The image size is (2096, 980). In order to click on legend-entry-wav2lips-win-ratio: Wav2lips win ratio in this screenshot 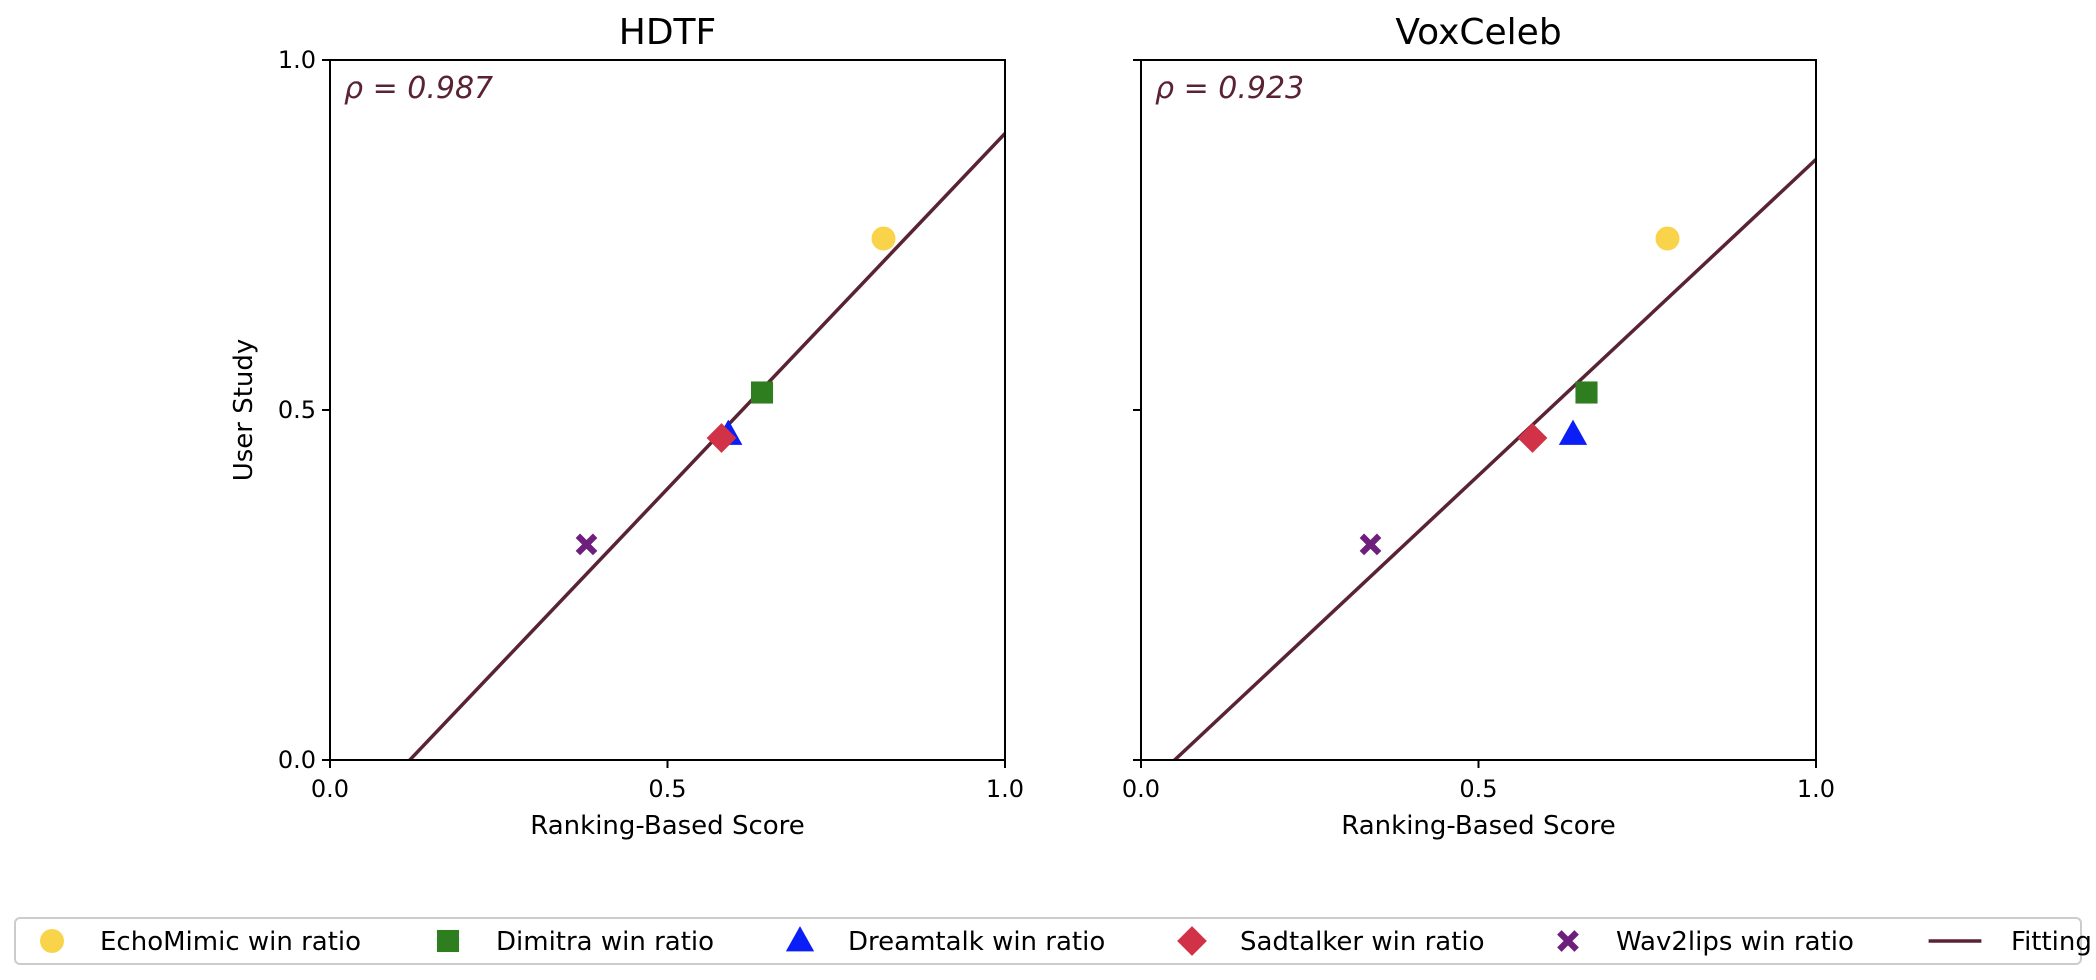, I will do `click(1705, 942)`.